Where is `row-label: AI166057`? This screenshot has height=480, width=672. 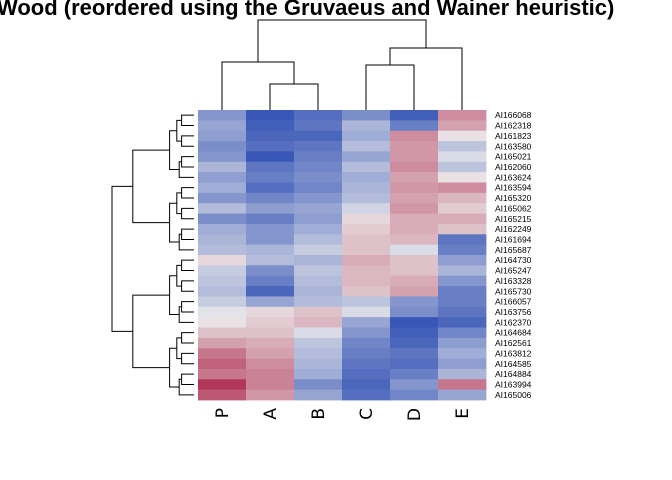 row-label: AI166057 is located at coordinates (513, 302).